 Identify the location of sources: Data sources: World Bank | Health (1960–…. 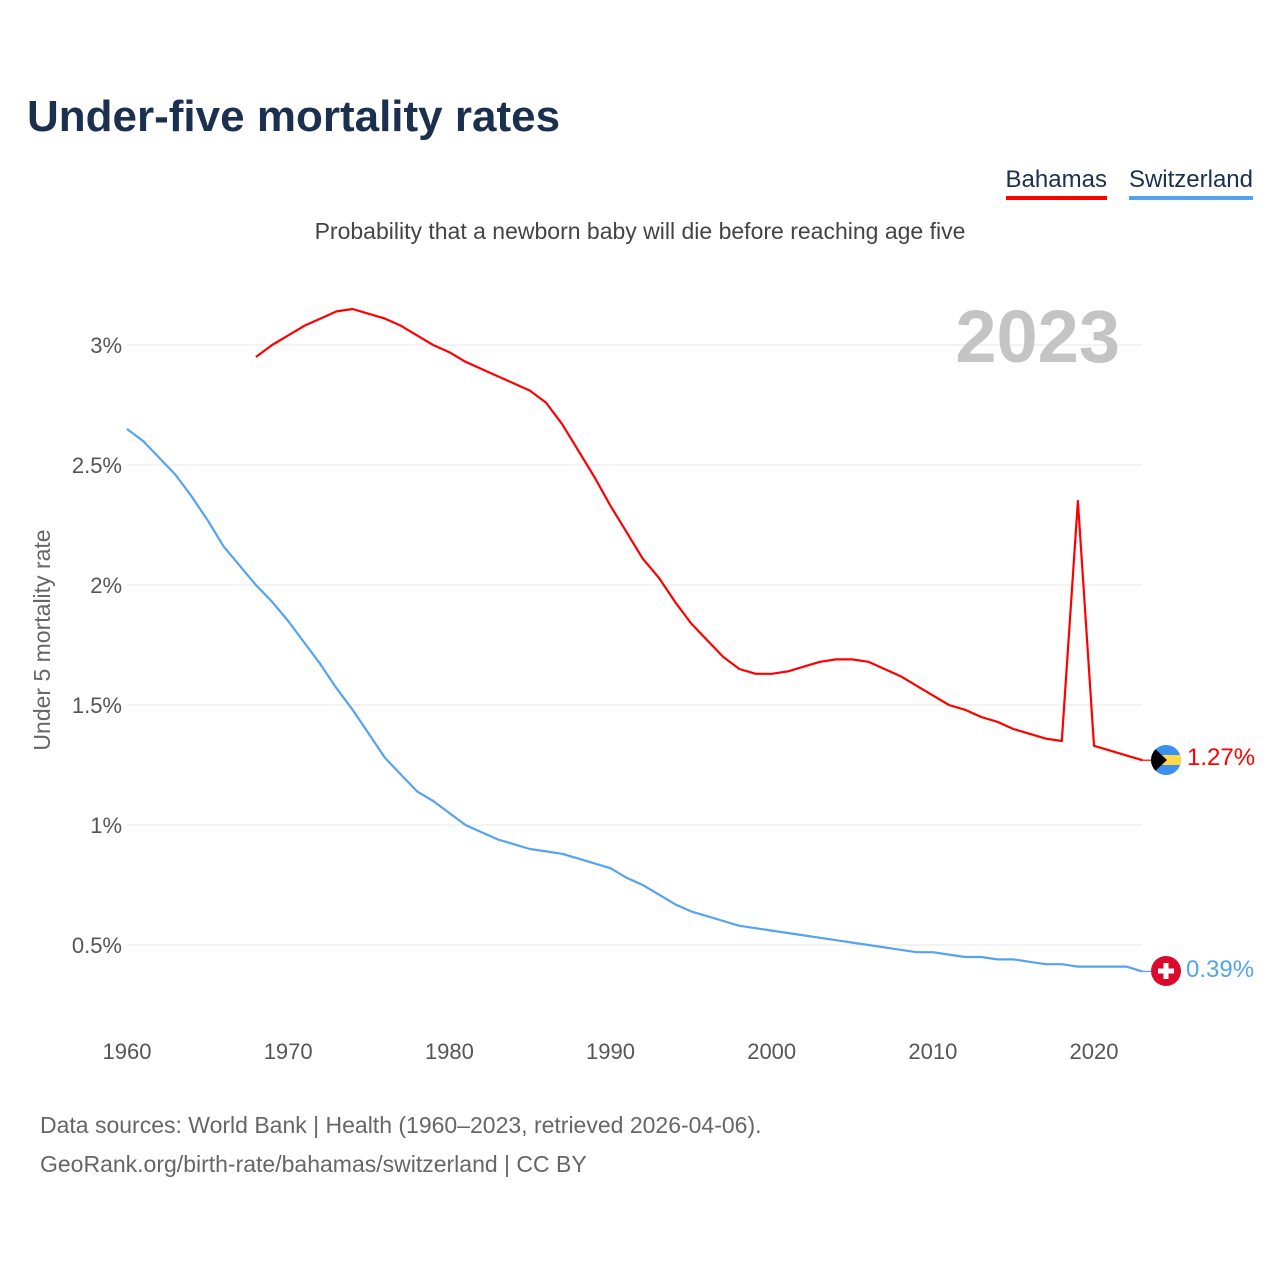
(401, 1145).